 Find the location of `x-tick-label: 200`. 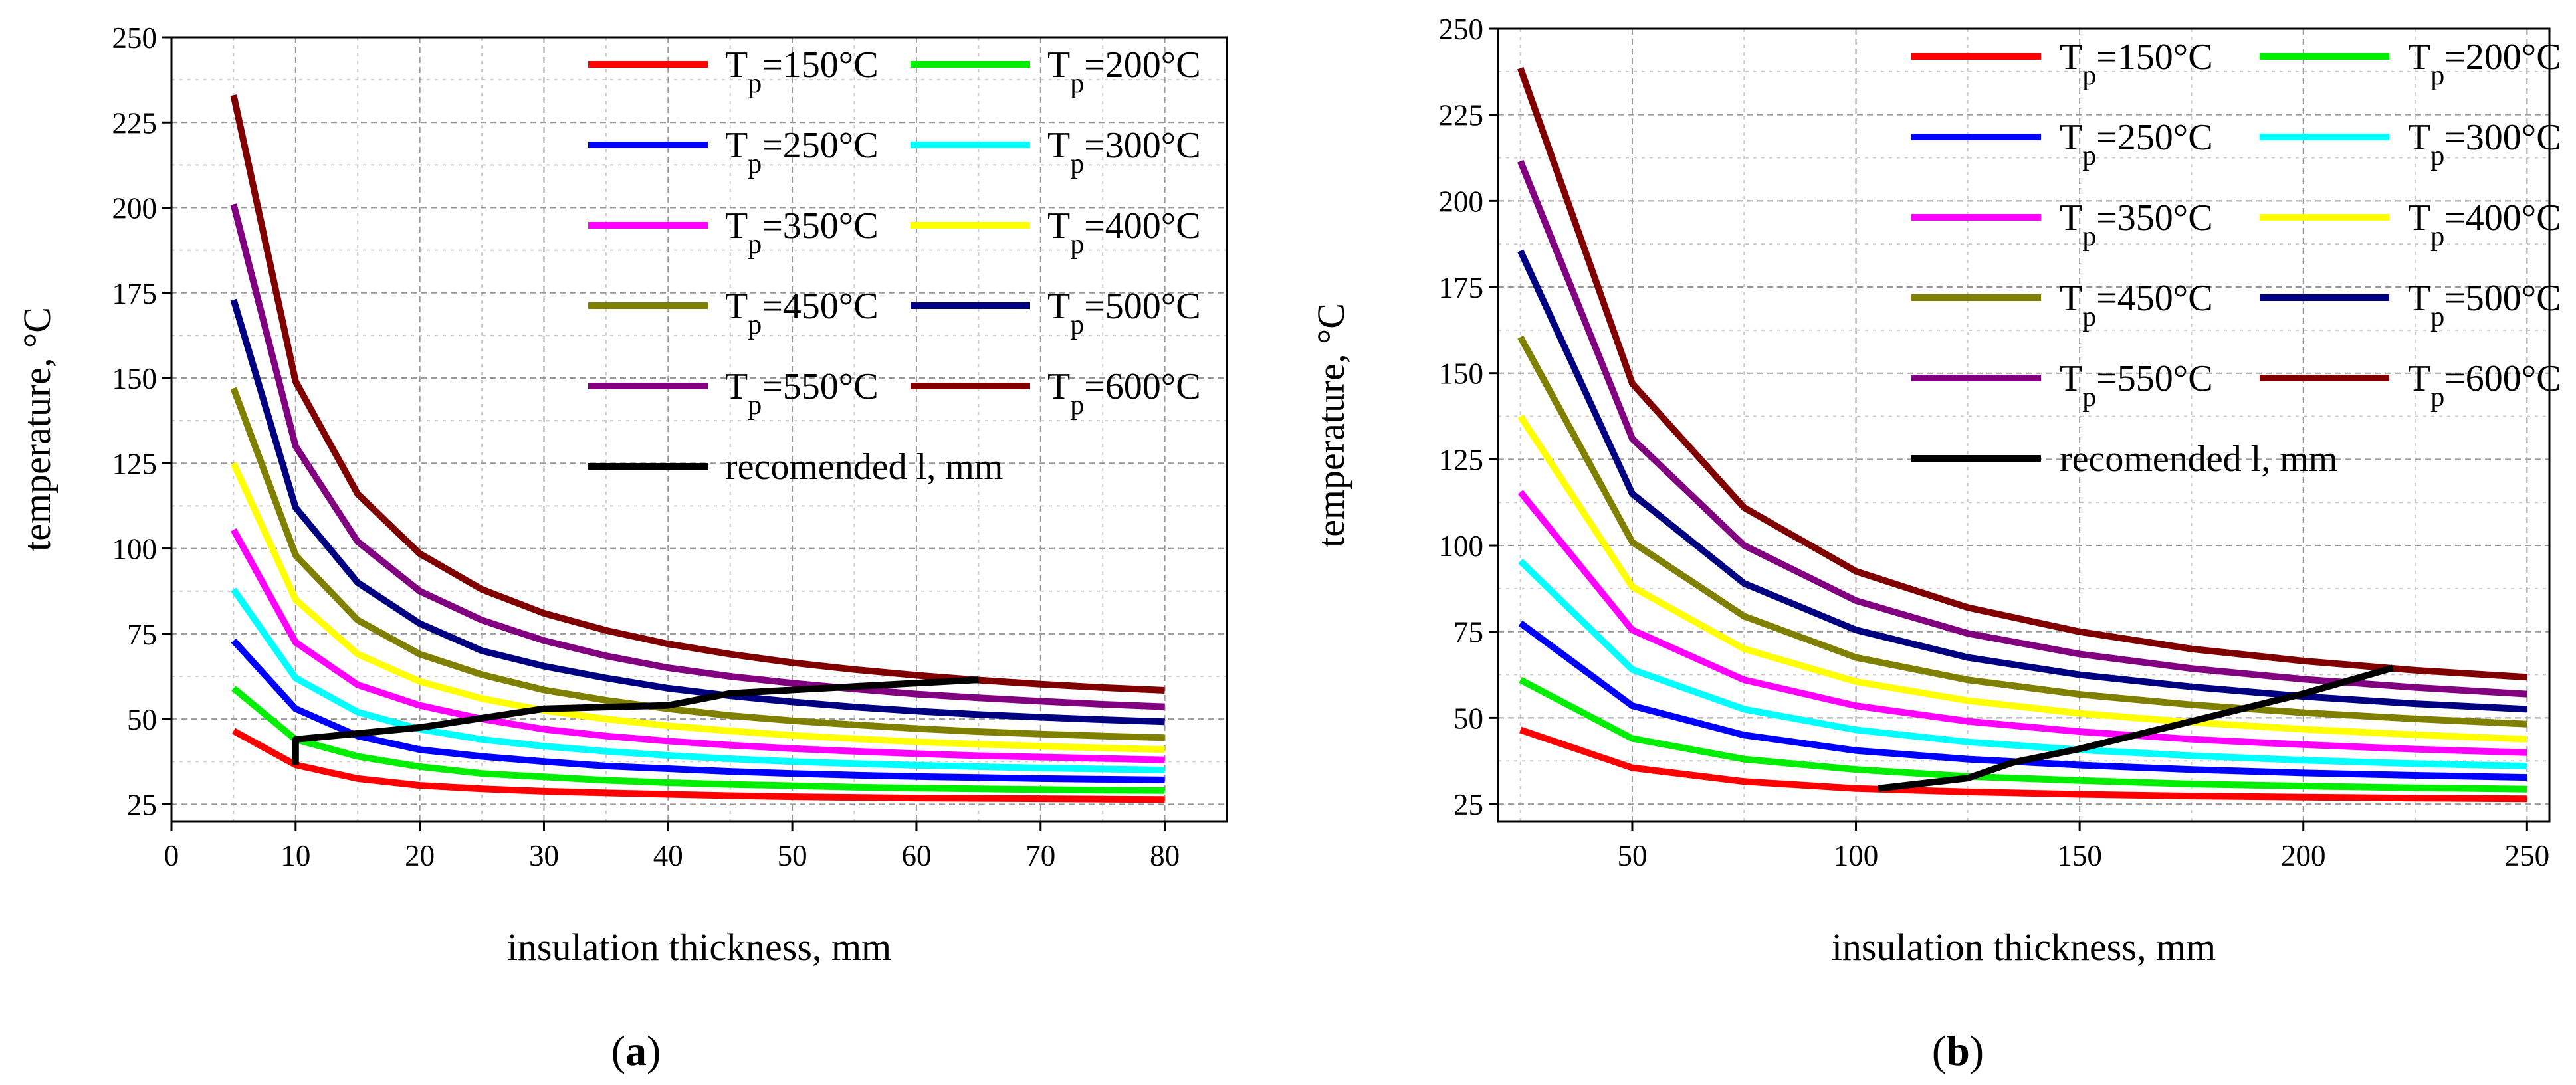

x-tick-label: 200 is located at coordinates (2303, 855).